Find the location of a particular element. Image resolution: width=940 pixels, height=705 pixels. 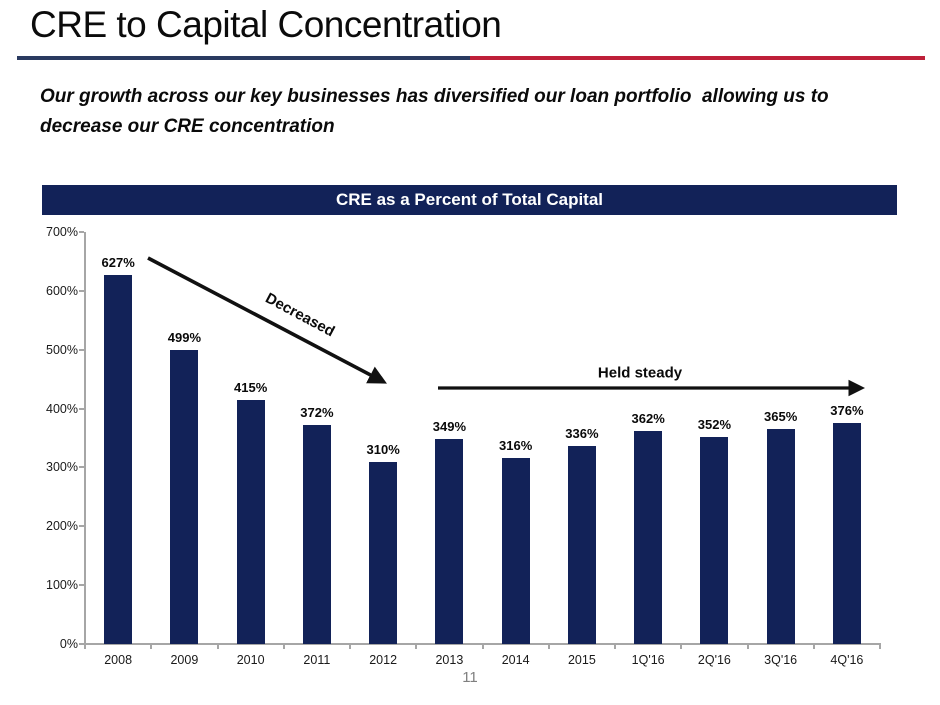

y-axis-tick-label: 300% is located at coordinates (62, 467).